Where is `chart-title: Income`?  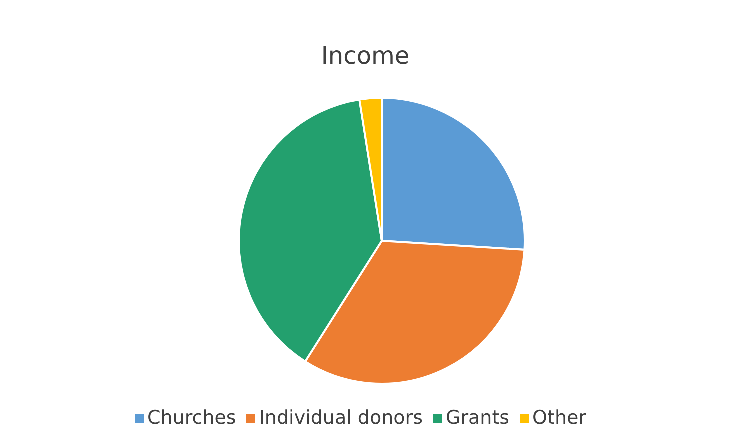
chart-title: Income is located at coordinates (365, 56).